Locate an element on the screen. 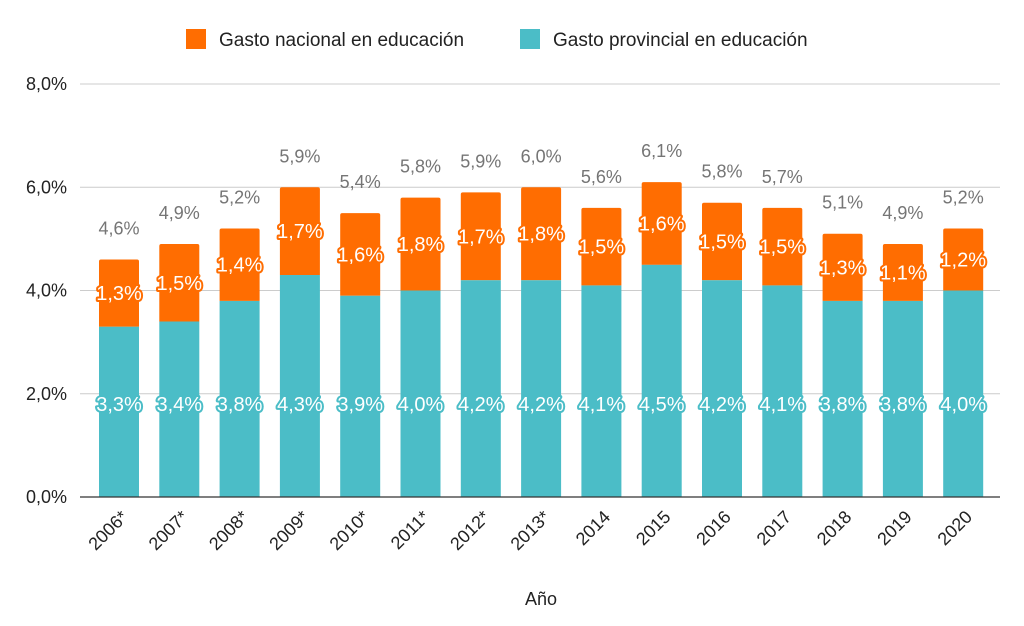 The height and width of the screenshot is (626, 1024). y-tick-label: 8,0% is located at coordinates (46, 84).